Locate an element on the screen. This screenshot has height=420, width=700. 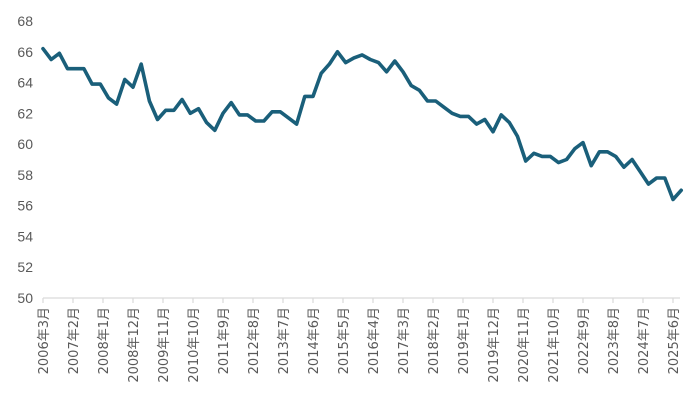
y-tick-label: 60 is located at coordinates (25, 144).